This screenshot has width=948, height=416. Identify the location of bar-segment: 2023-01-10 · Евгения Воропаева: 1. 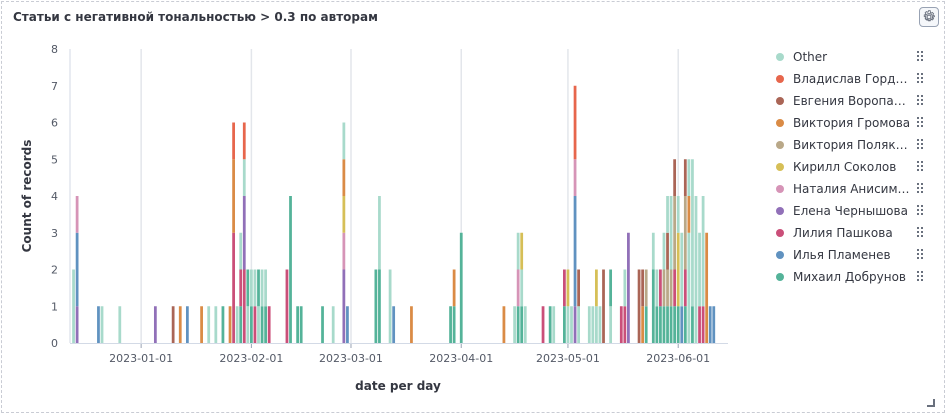
(173, 324).